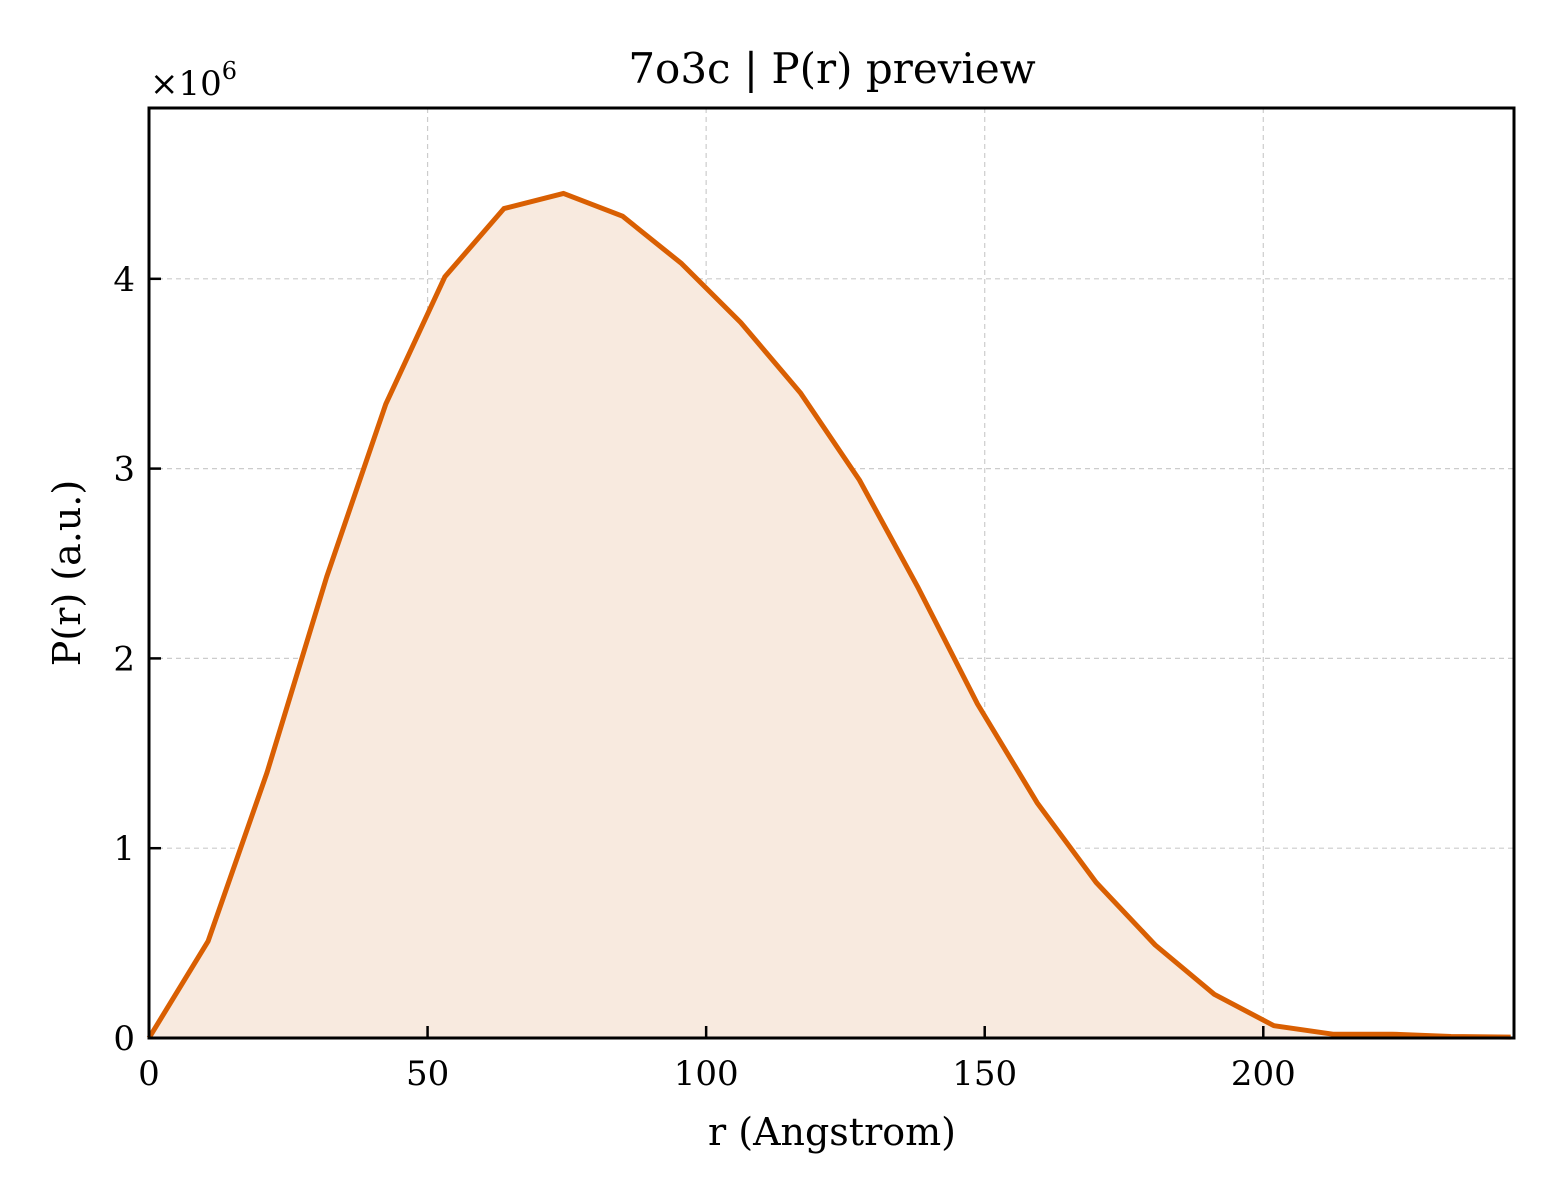 The width and height of the screenshot is (1560, 1200). I want to click on y-axis-ticks: 0 1 2 3 4, so click(137, 659).